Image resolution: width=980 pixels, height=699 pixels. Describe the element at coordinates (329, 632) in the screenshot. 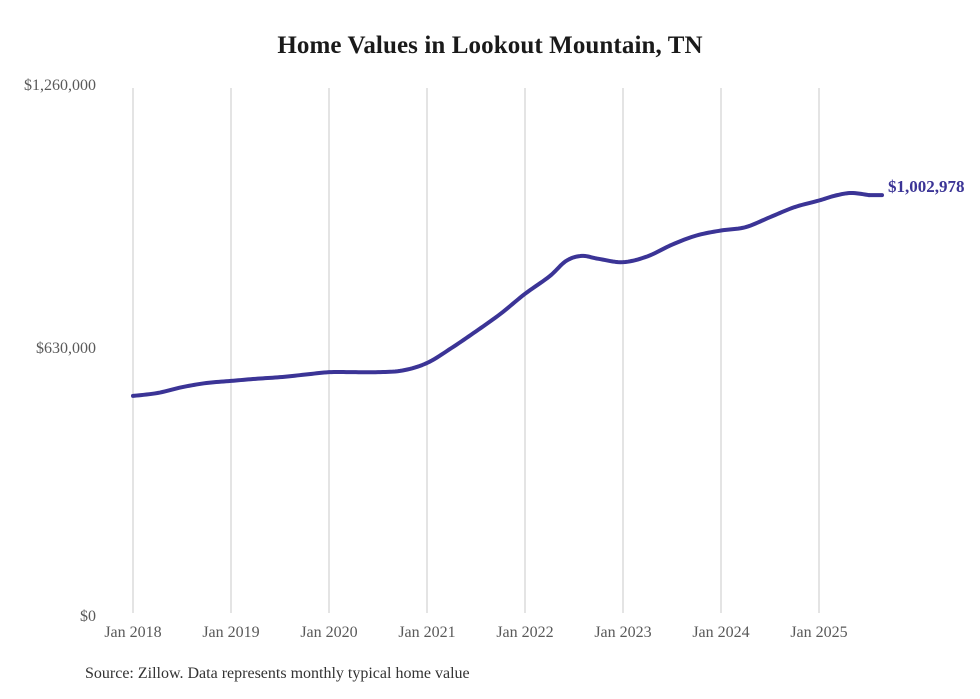

I see `x-axis-tick-label: Jan 2020` at that location.